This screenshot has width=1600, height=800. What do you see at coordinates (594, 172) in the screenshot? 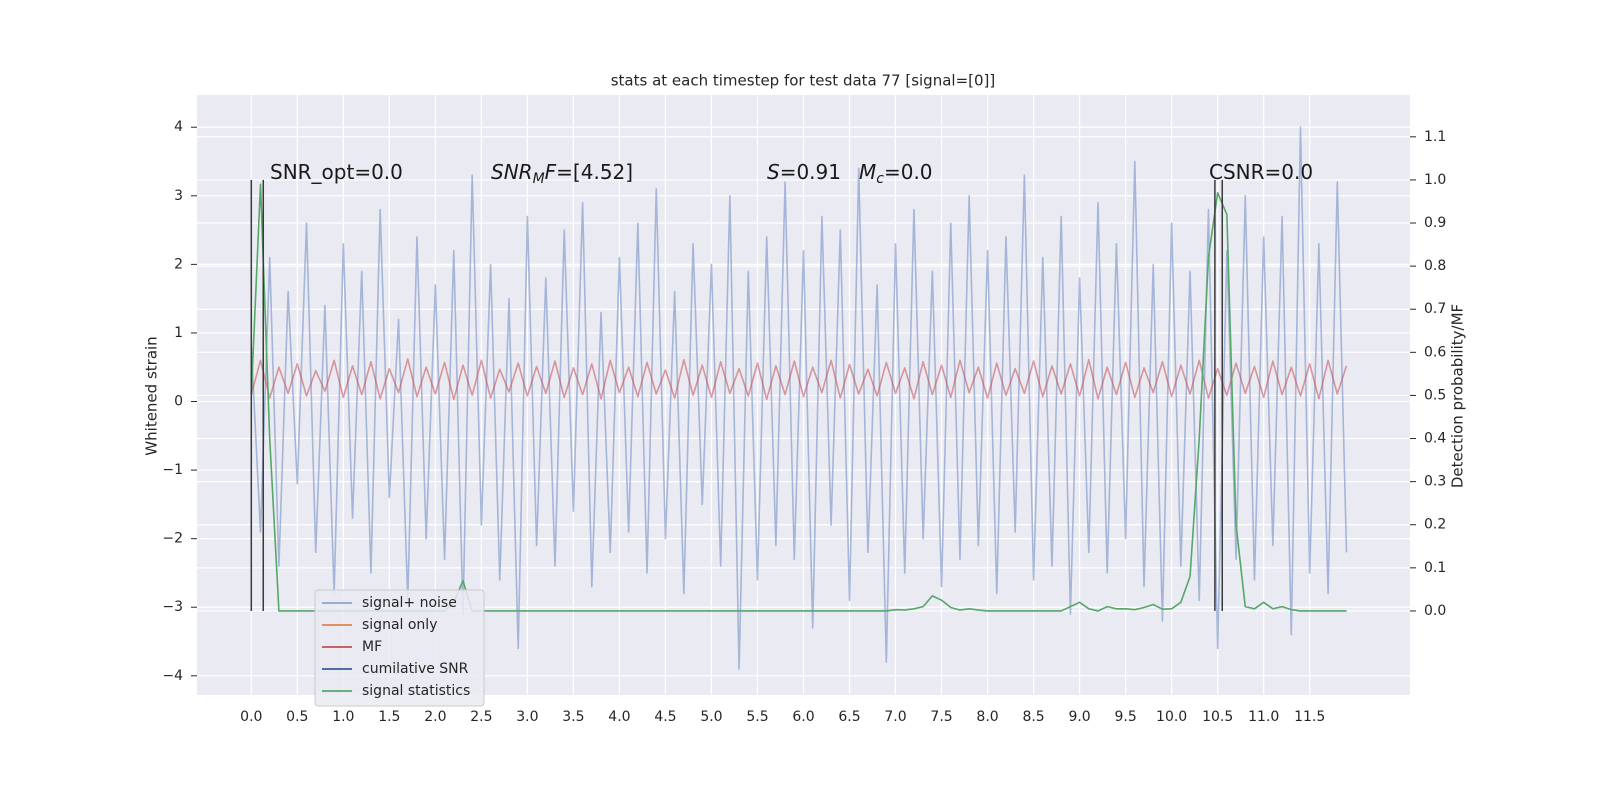
I see `annotation-part: =[4.52]` at bounding box center [594, 172].